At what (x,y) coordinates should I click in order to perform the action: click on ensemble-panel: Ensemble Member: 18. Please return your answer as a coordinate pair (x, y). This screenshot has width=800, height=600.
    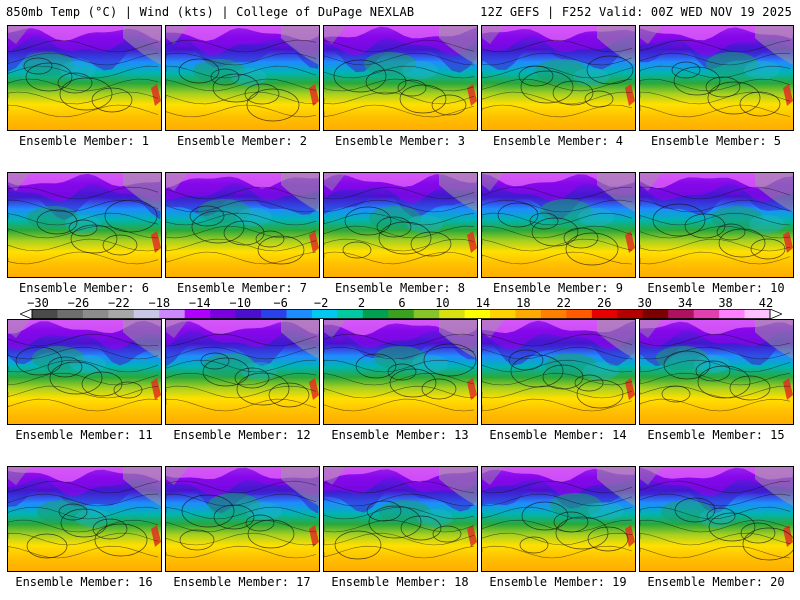
    Looking at the image, I should click on (400, 527).